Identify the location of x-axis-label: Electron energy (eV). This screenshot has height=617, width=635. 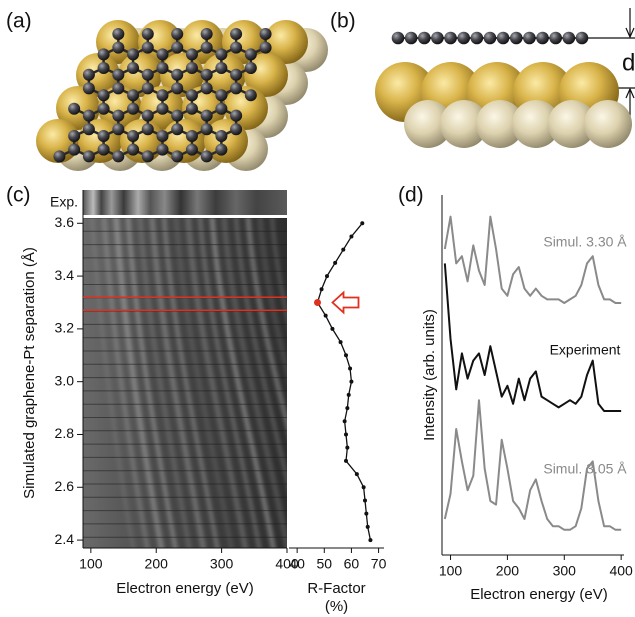
(185, 588).